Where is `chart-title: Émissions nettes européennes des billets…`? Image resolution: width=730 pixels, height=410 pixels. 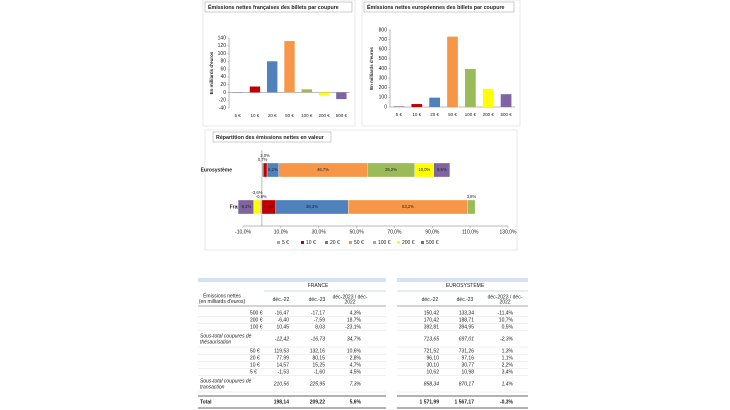 chart-title: Émissions nettes européennes des billets… is located at coordinates (436, 7).